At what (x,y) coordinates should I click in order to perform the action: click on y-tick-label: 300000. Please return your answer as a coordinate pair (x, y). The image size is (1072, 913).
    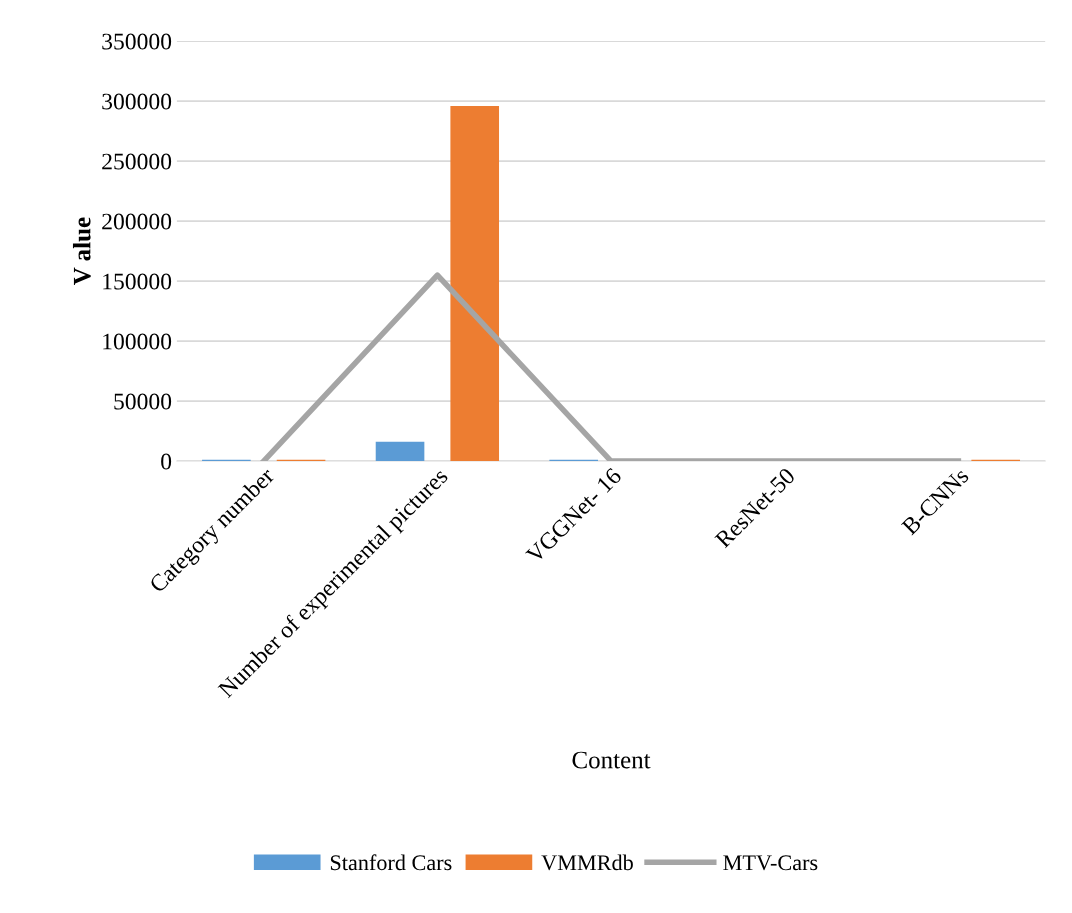
    Looking at the image, I should click on (137, 101).